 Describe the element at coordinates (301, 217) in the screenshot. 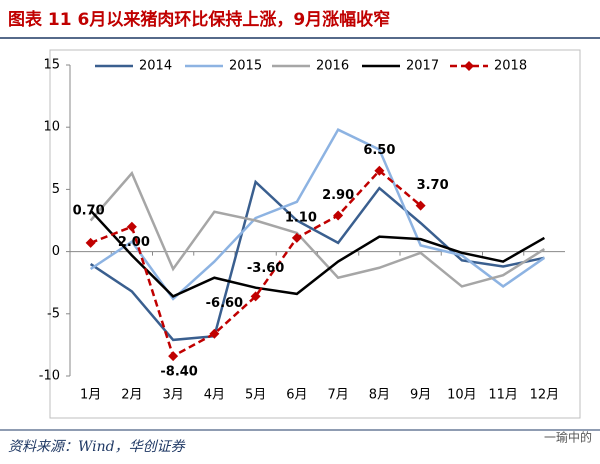

I see `data-label: 1.10` at that location.